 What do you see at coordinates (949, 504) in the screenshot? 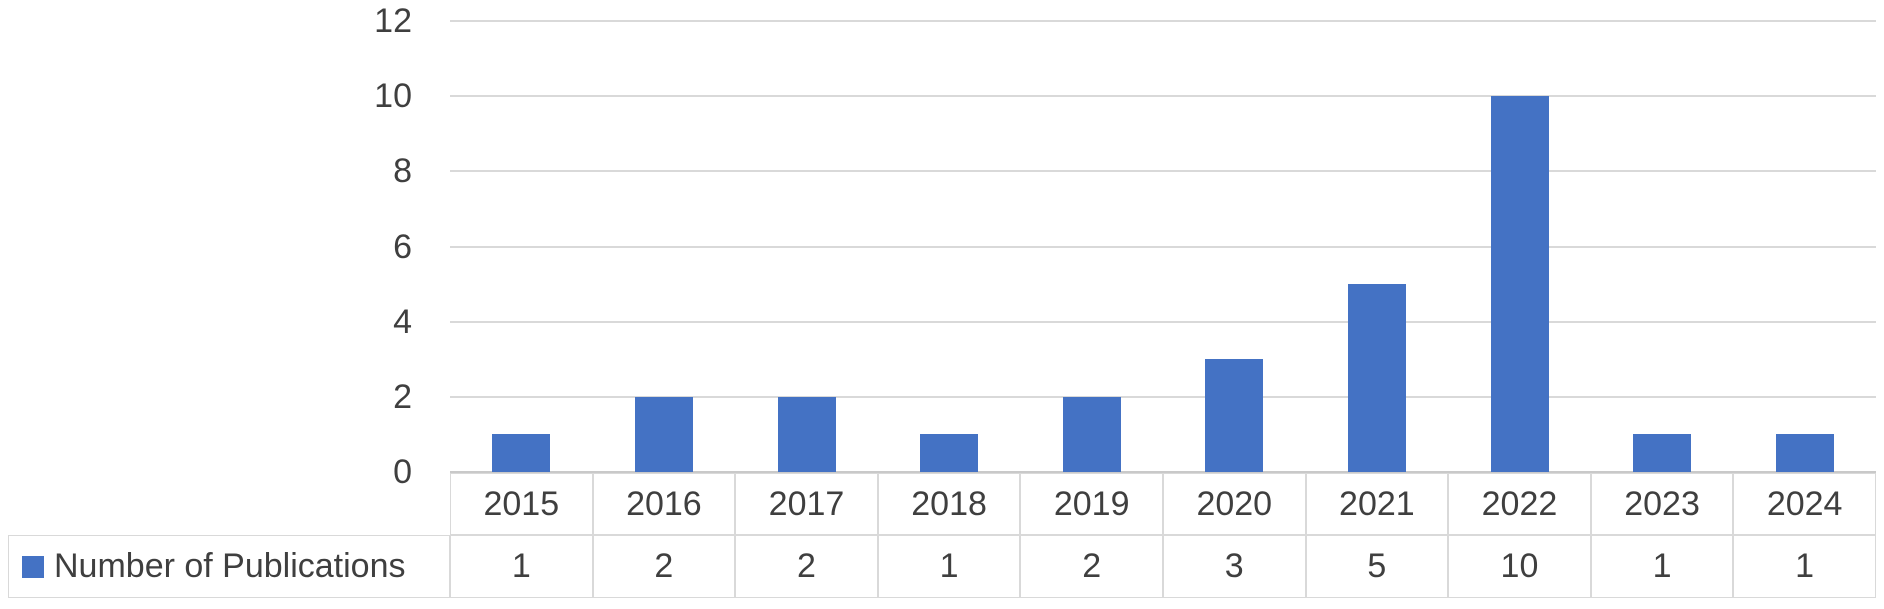
I see `category-cell: 2018` at bounding box center [949, 504].